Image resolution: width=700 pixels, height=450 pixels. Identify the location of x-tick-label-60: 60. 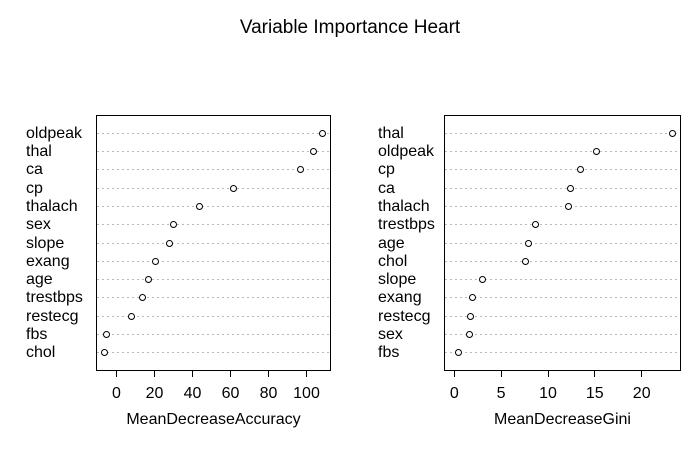
(230, 393).